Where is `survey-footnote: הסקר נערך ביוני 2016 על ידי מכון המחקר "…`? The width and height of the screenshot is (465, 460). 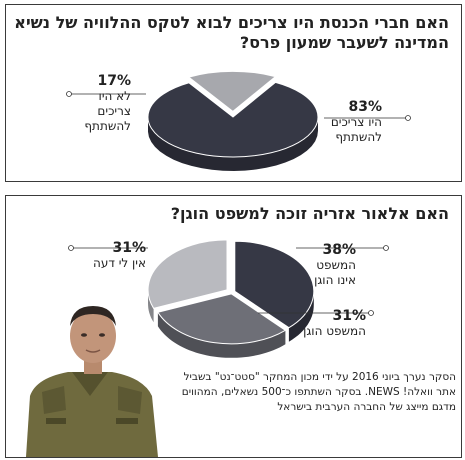
survey-footnote: הסקר נערך ביוני 2016 על ידי מכון המחקר "… is located at coordinates (318, 392).